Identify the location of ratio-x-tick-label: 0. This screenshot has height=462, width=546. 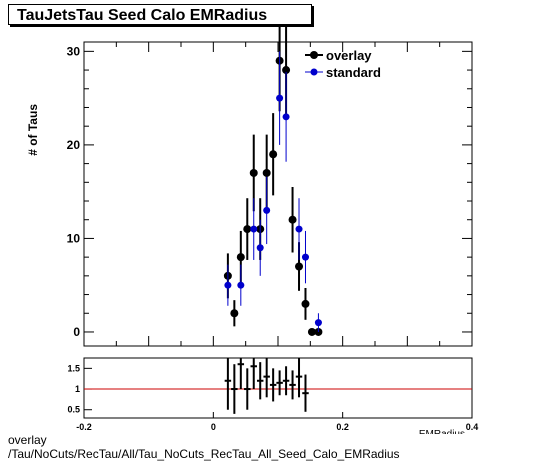
(213, 427).